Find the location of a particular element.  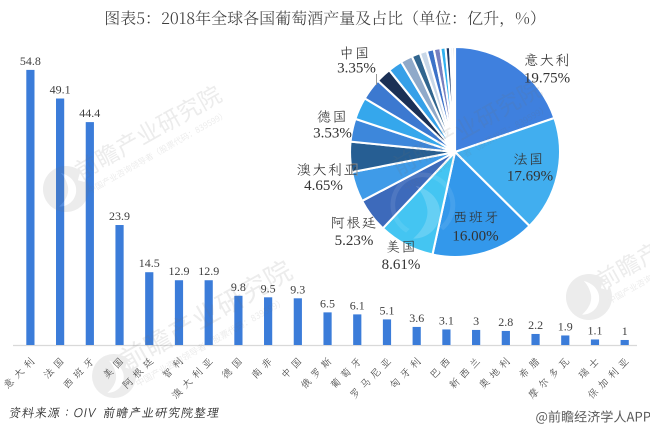

svg-text: 3.6 is located at coordinates (416, 318).